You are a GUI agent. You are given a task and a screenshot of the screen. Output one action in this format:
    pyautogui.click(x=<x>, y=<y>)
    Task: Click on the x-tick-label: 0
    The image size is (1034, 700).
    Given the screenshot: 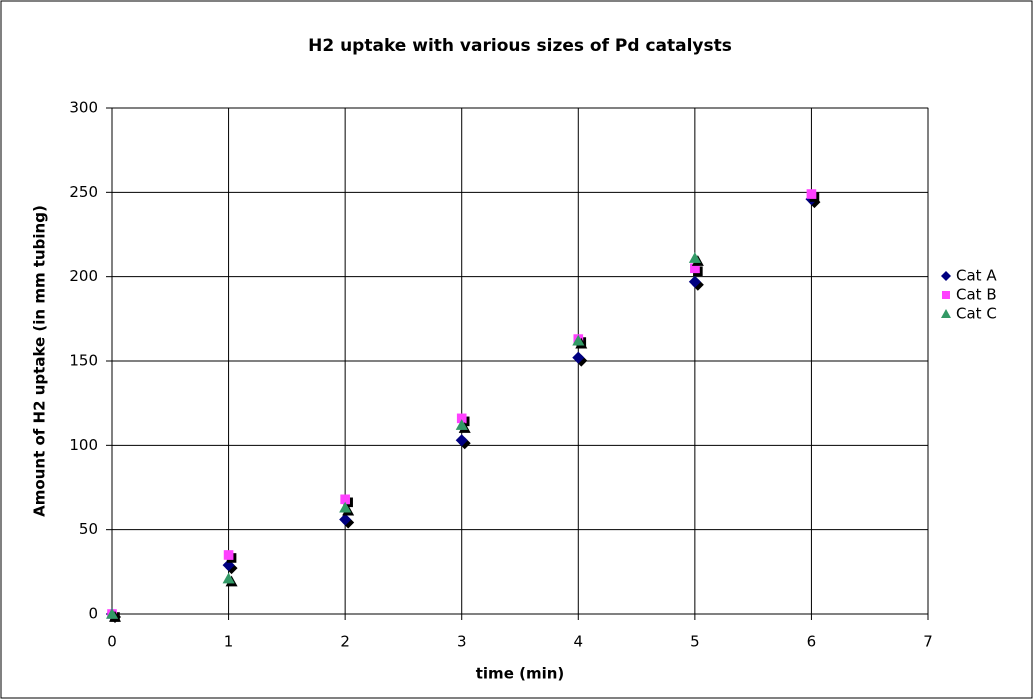 What is the action you would take?
    pyautogui.click(x=112, y=642)
    